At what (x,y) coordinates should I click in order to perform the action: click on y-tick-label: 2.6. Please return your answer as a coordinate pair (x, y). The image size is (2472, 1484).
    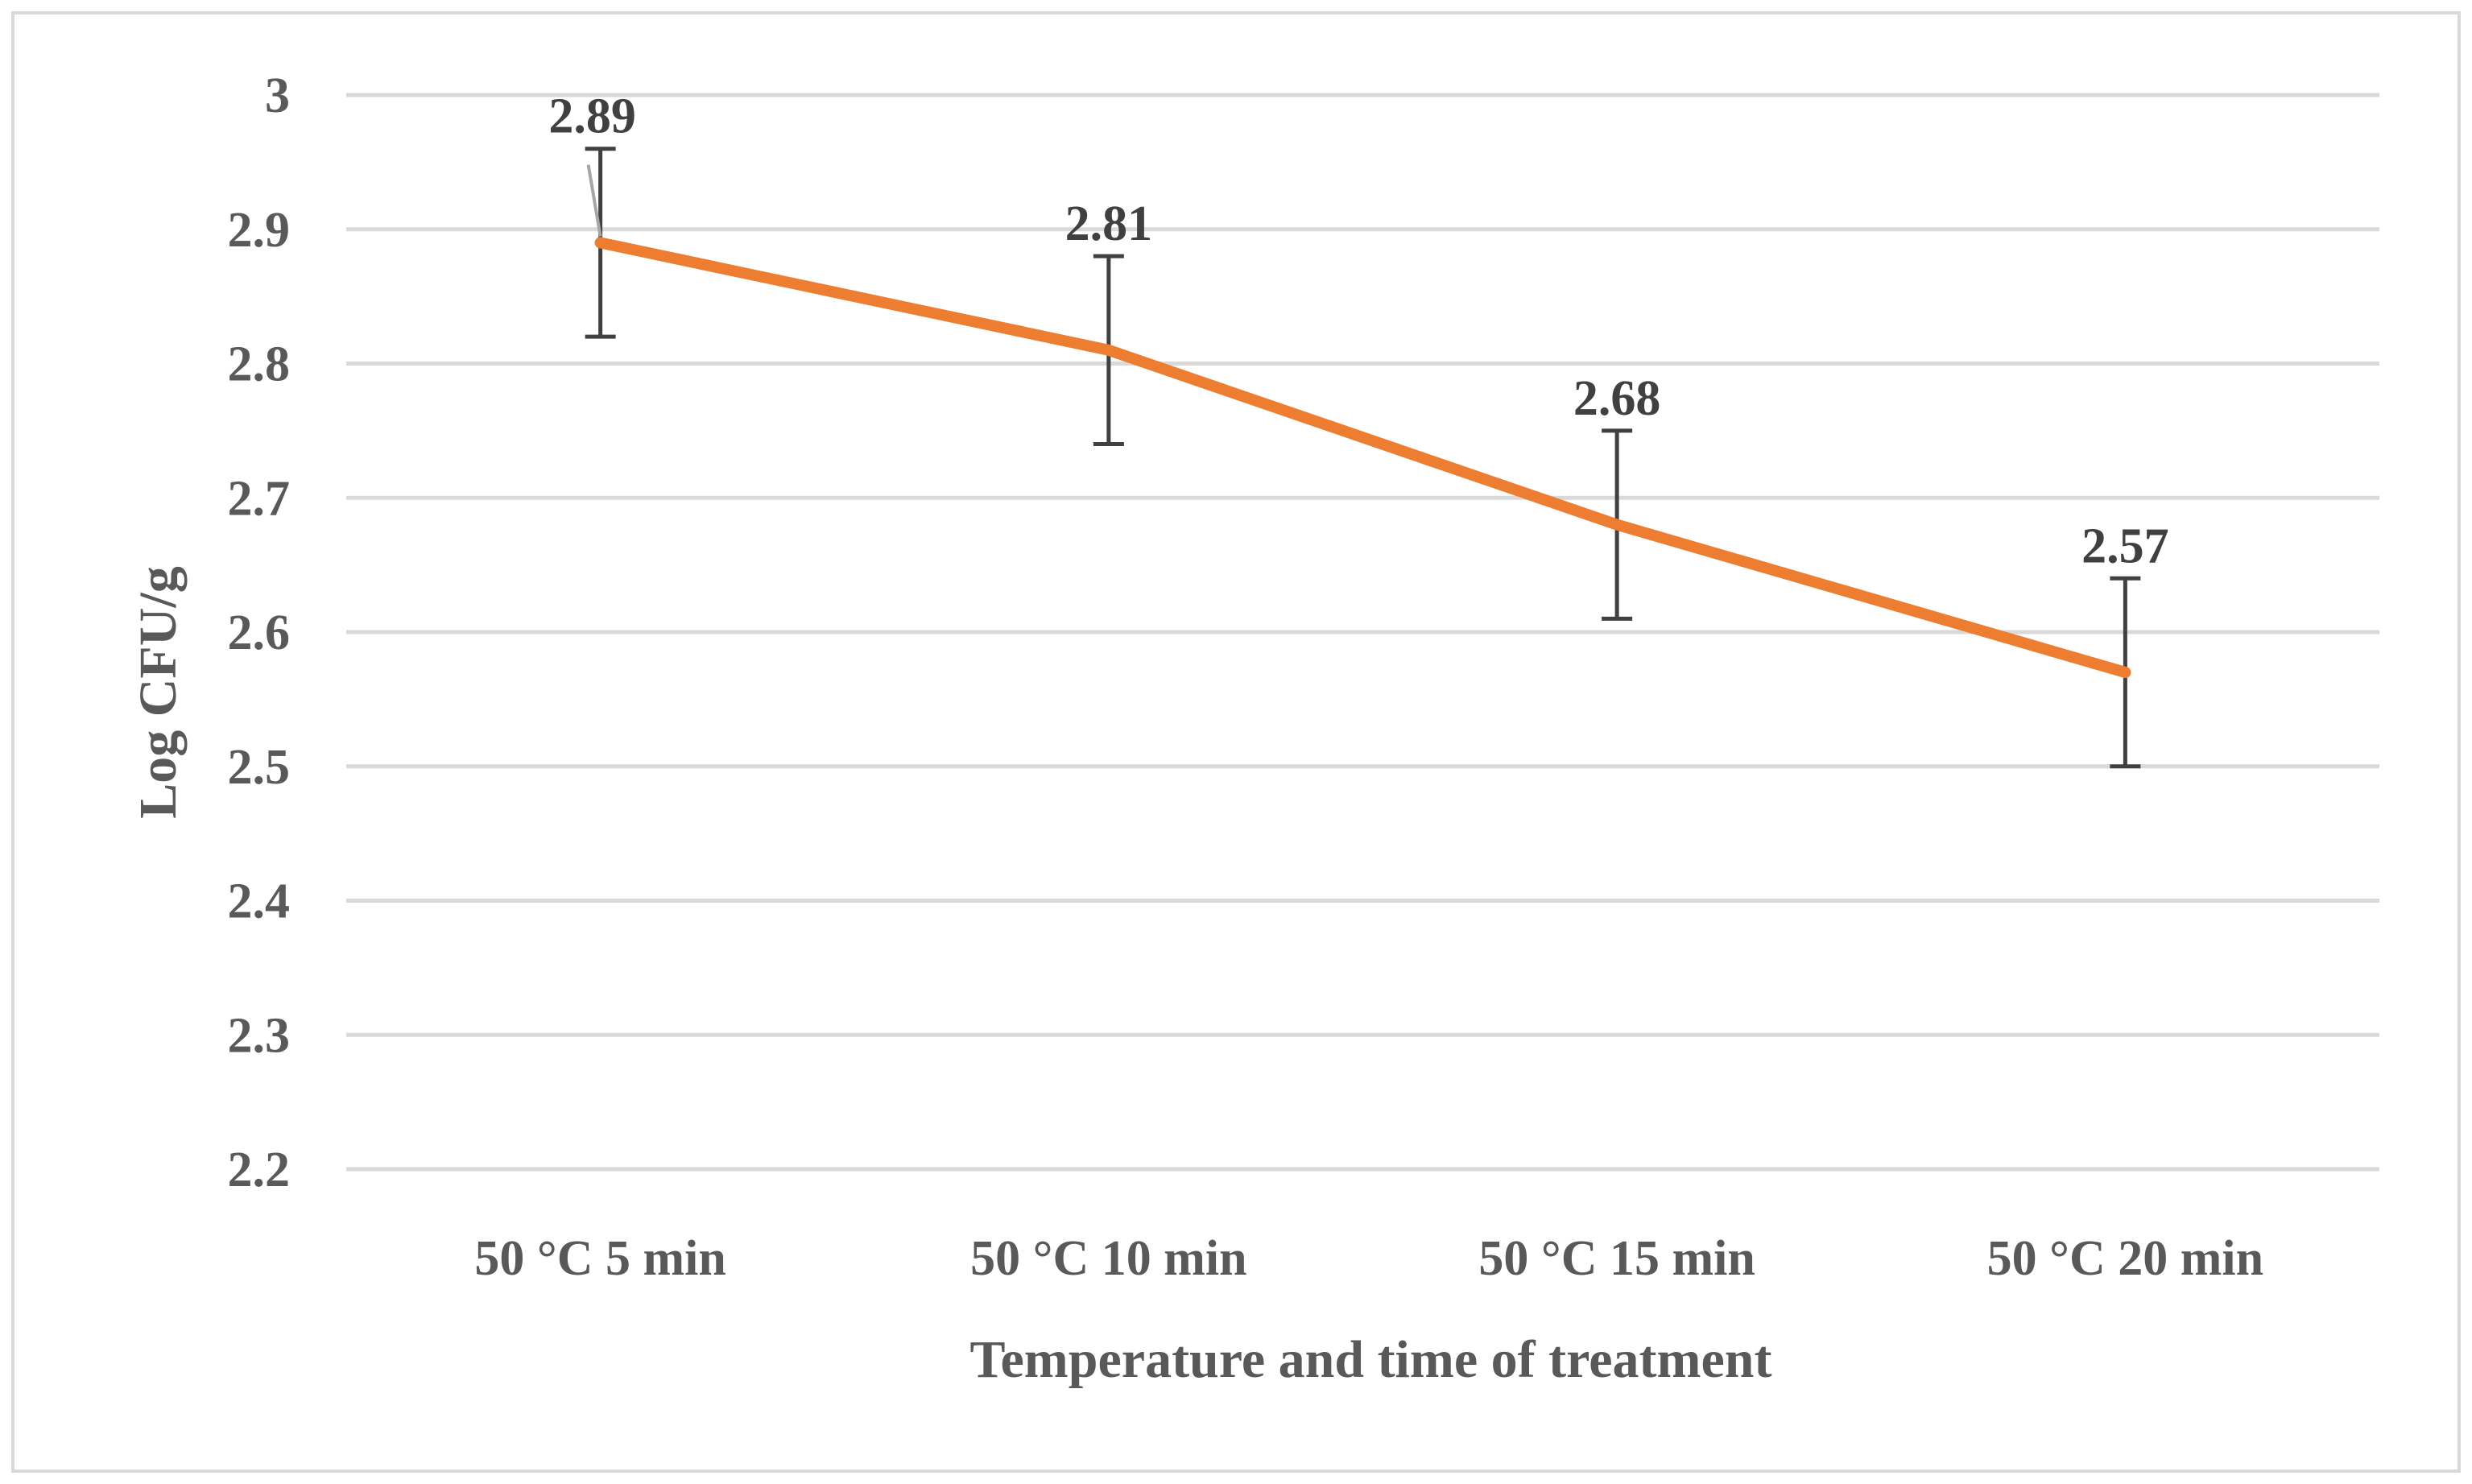
    Looking at the image, I should click on (259, 633).